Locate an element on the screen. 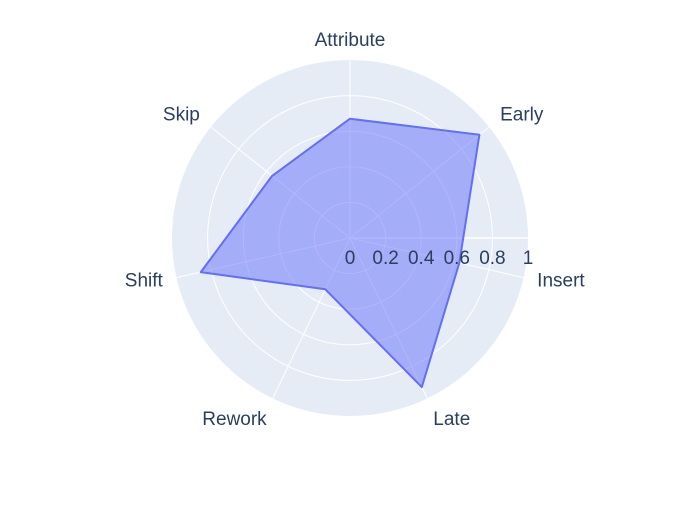 The image size is (700, 505). radial-tick-0-4: 0.4 is located at coordinates (421, 258).